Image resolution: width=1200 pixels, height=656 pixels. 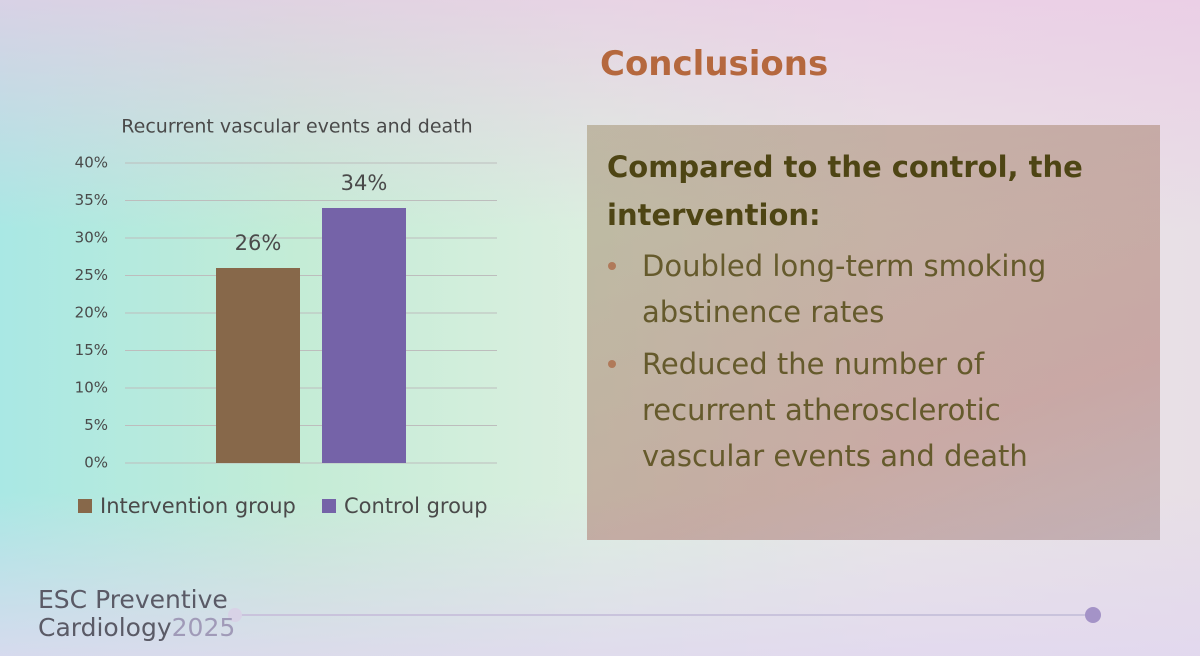 What do you see at coordinates (296, 127) in the screenshot?
I see `chart-title: Recurrent vascular events and death` at bounding box center [296, 127].